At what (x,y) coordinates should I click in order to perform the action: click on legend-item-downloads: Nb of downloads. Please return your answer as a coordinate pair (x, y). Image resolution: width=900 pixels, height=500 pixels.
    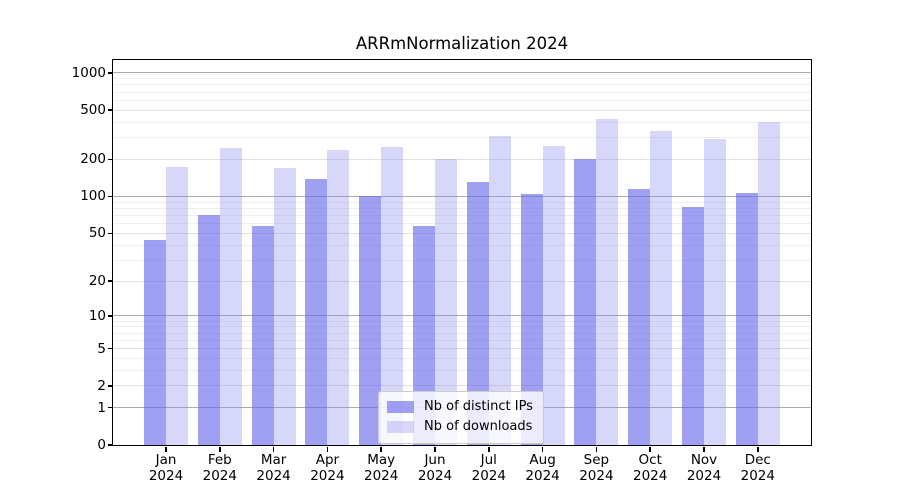
    Looking at the image, I should click on (461, 427).